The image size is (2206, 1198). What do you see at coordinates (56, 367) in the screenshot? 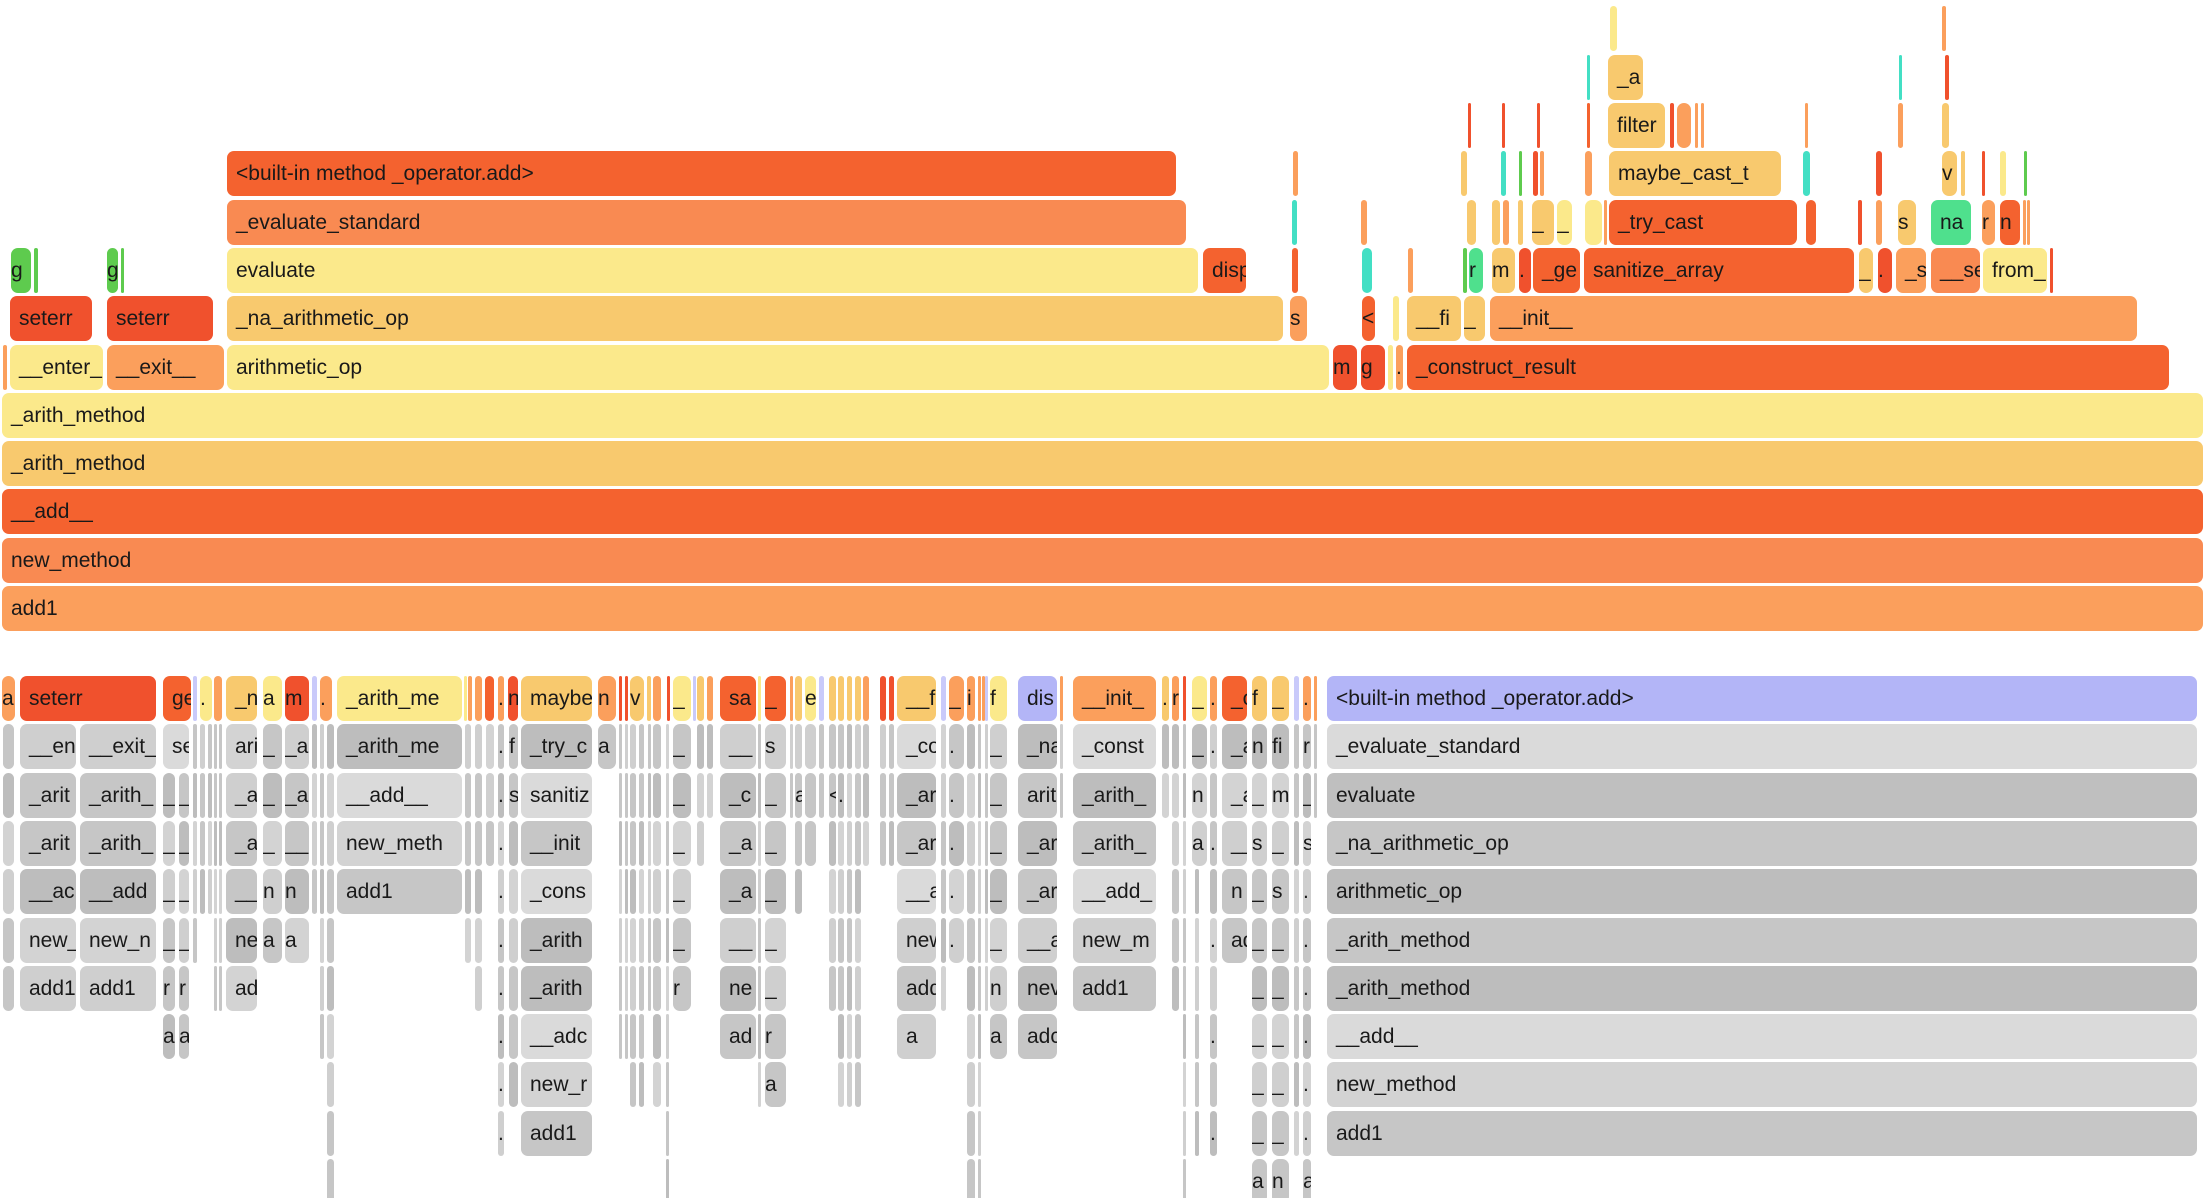
I see `flame-frame: __enter_` at bounding box center [56, 367].